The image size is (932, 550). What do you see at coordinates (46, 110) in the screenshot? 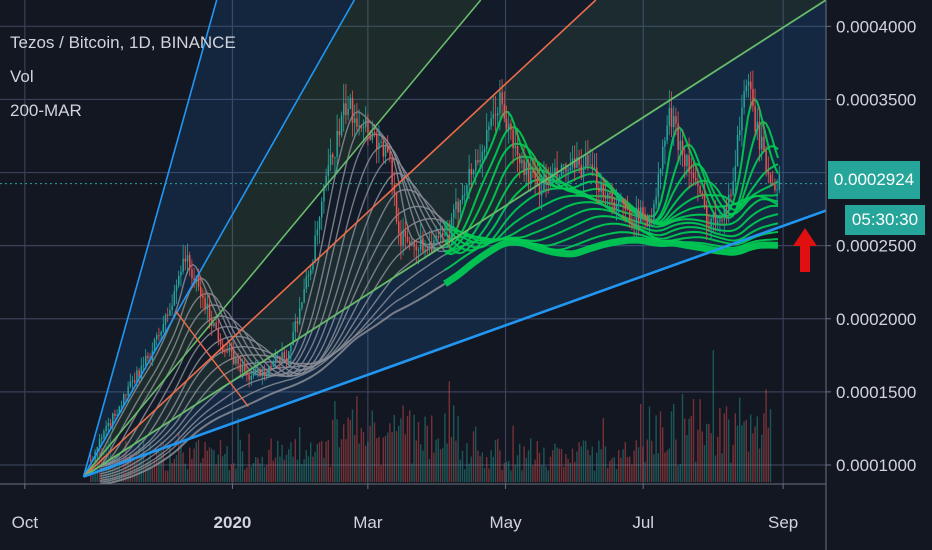
I see `ribbon-indicator-label: 200-MAR` at bounding box center [46, 110].